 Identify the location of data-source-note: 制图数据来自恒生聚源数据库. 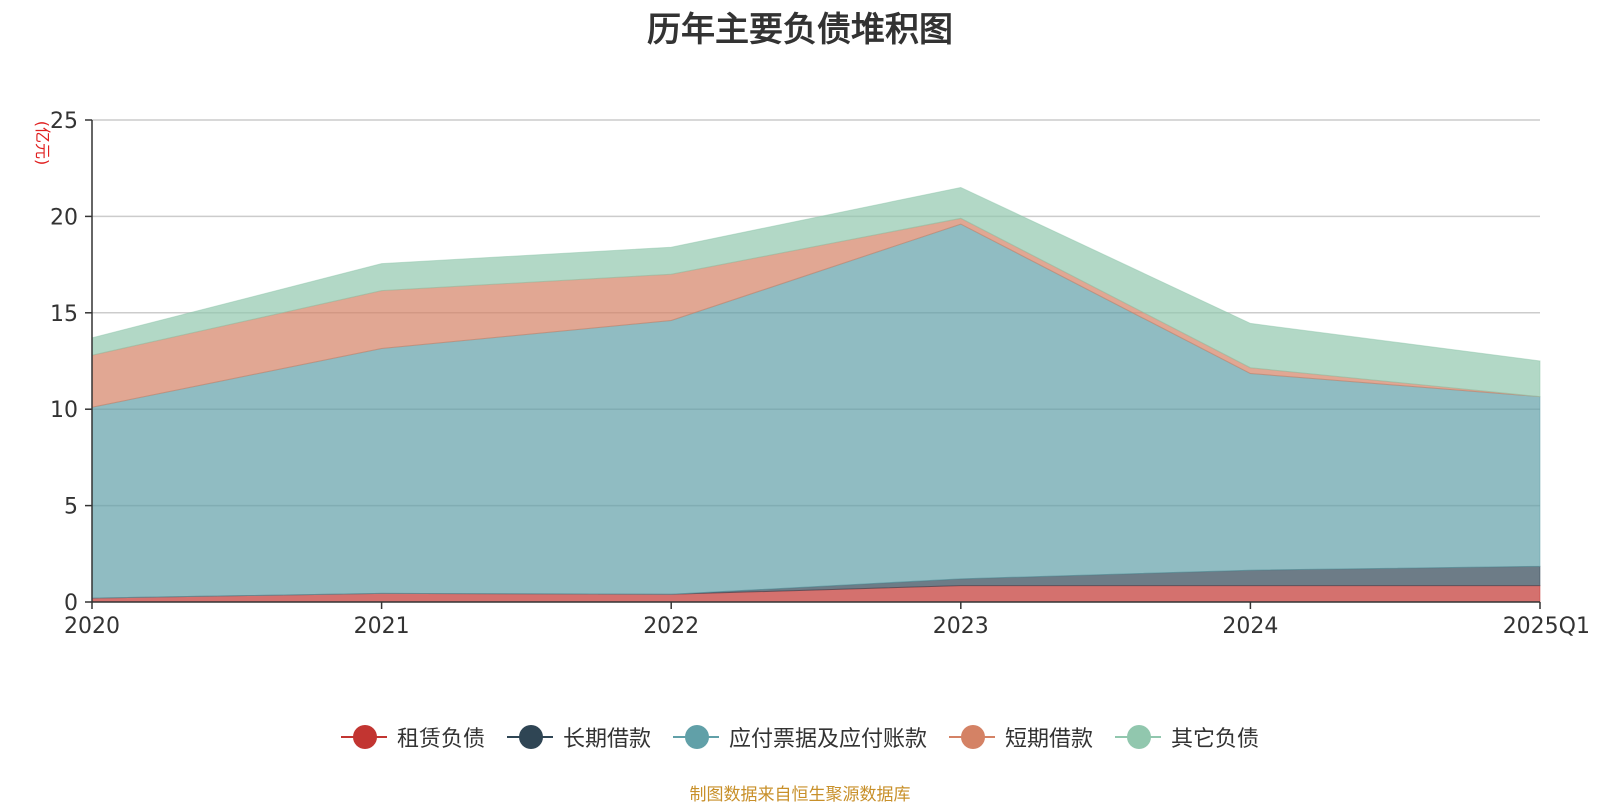
(800, 795).